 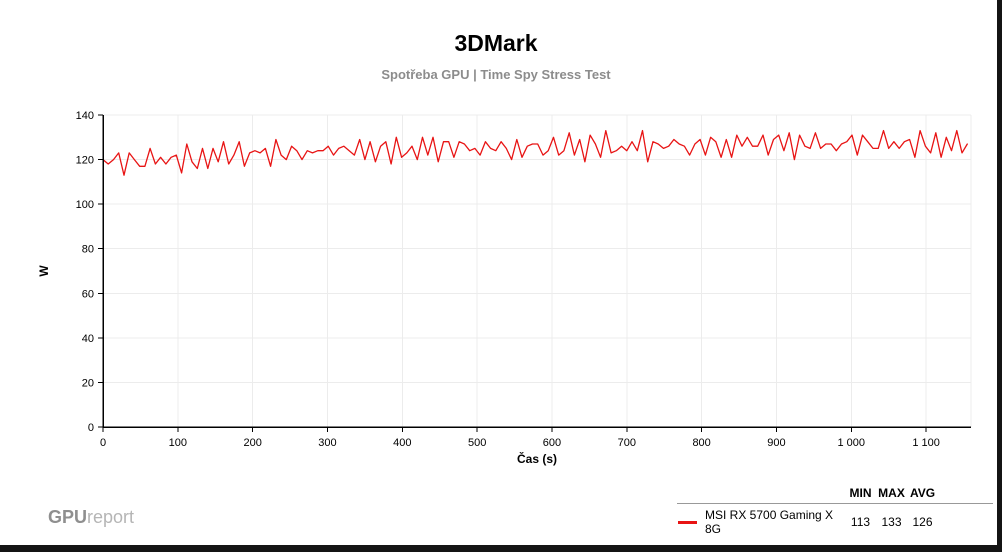 I want to click on legend-row: MSI RX 5700 Gaming X 8G 113 133 126, so click(x=835, y=522).